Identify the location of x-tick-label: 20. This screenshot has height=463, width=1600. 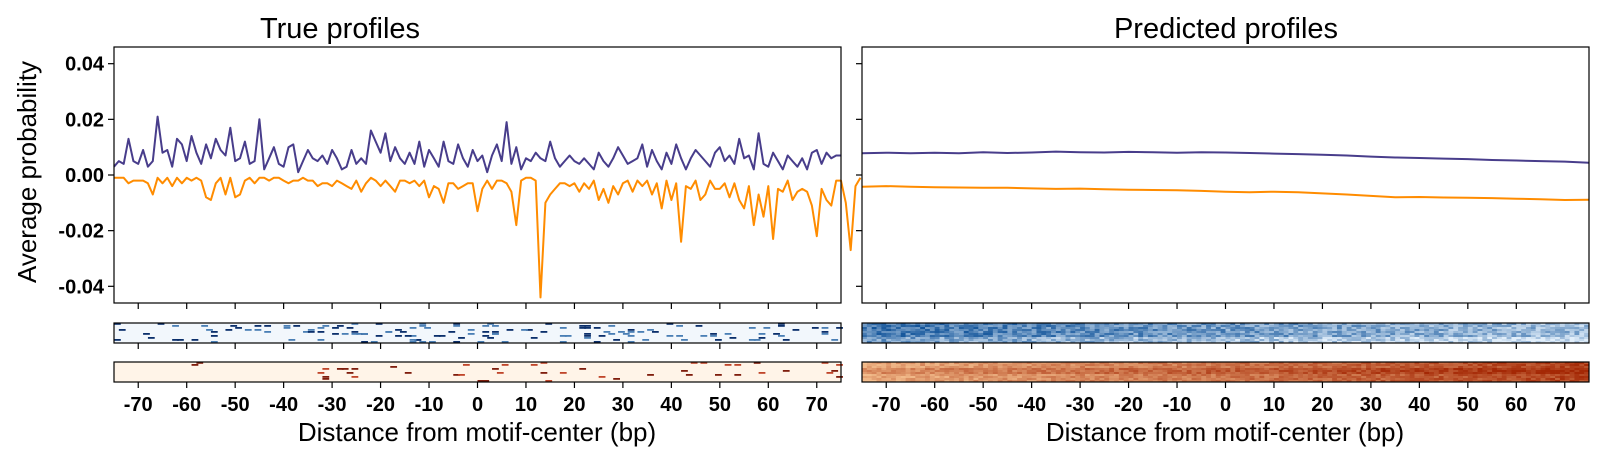
(1322, 405).